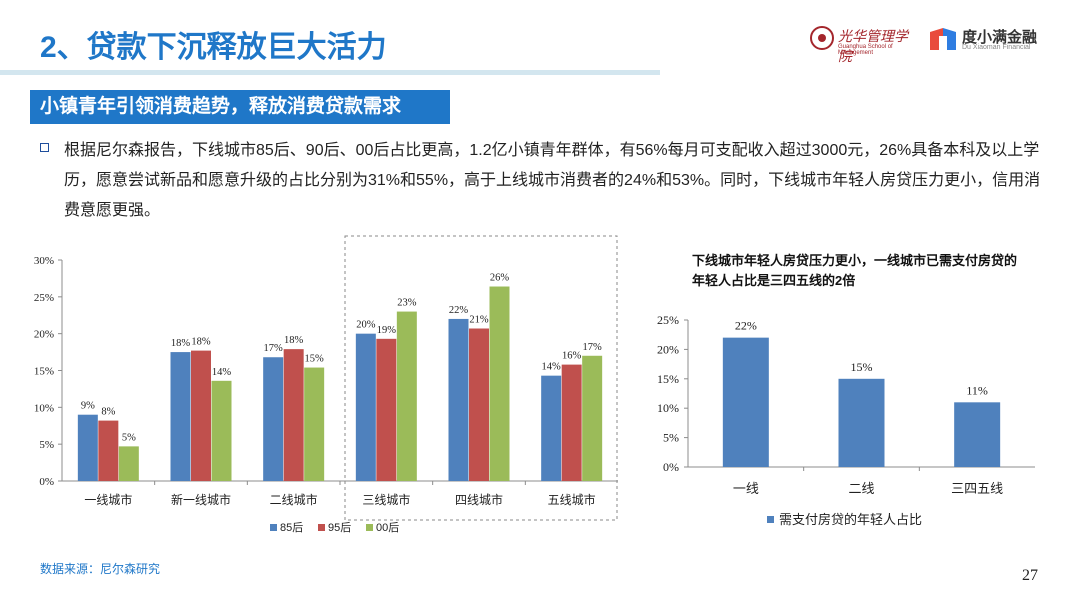 The height and width of the screenshot is (607, 1080). I want to click on du-xiaoman-mark-icon, so click(943, 39).